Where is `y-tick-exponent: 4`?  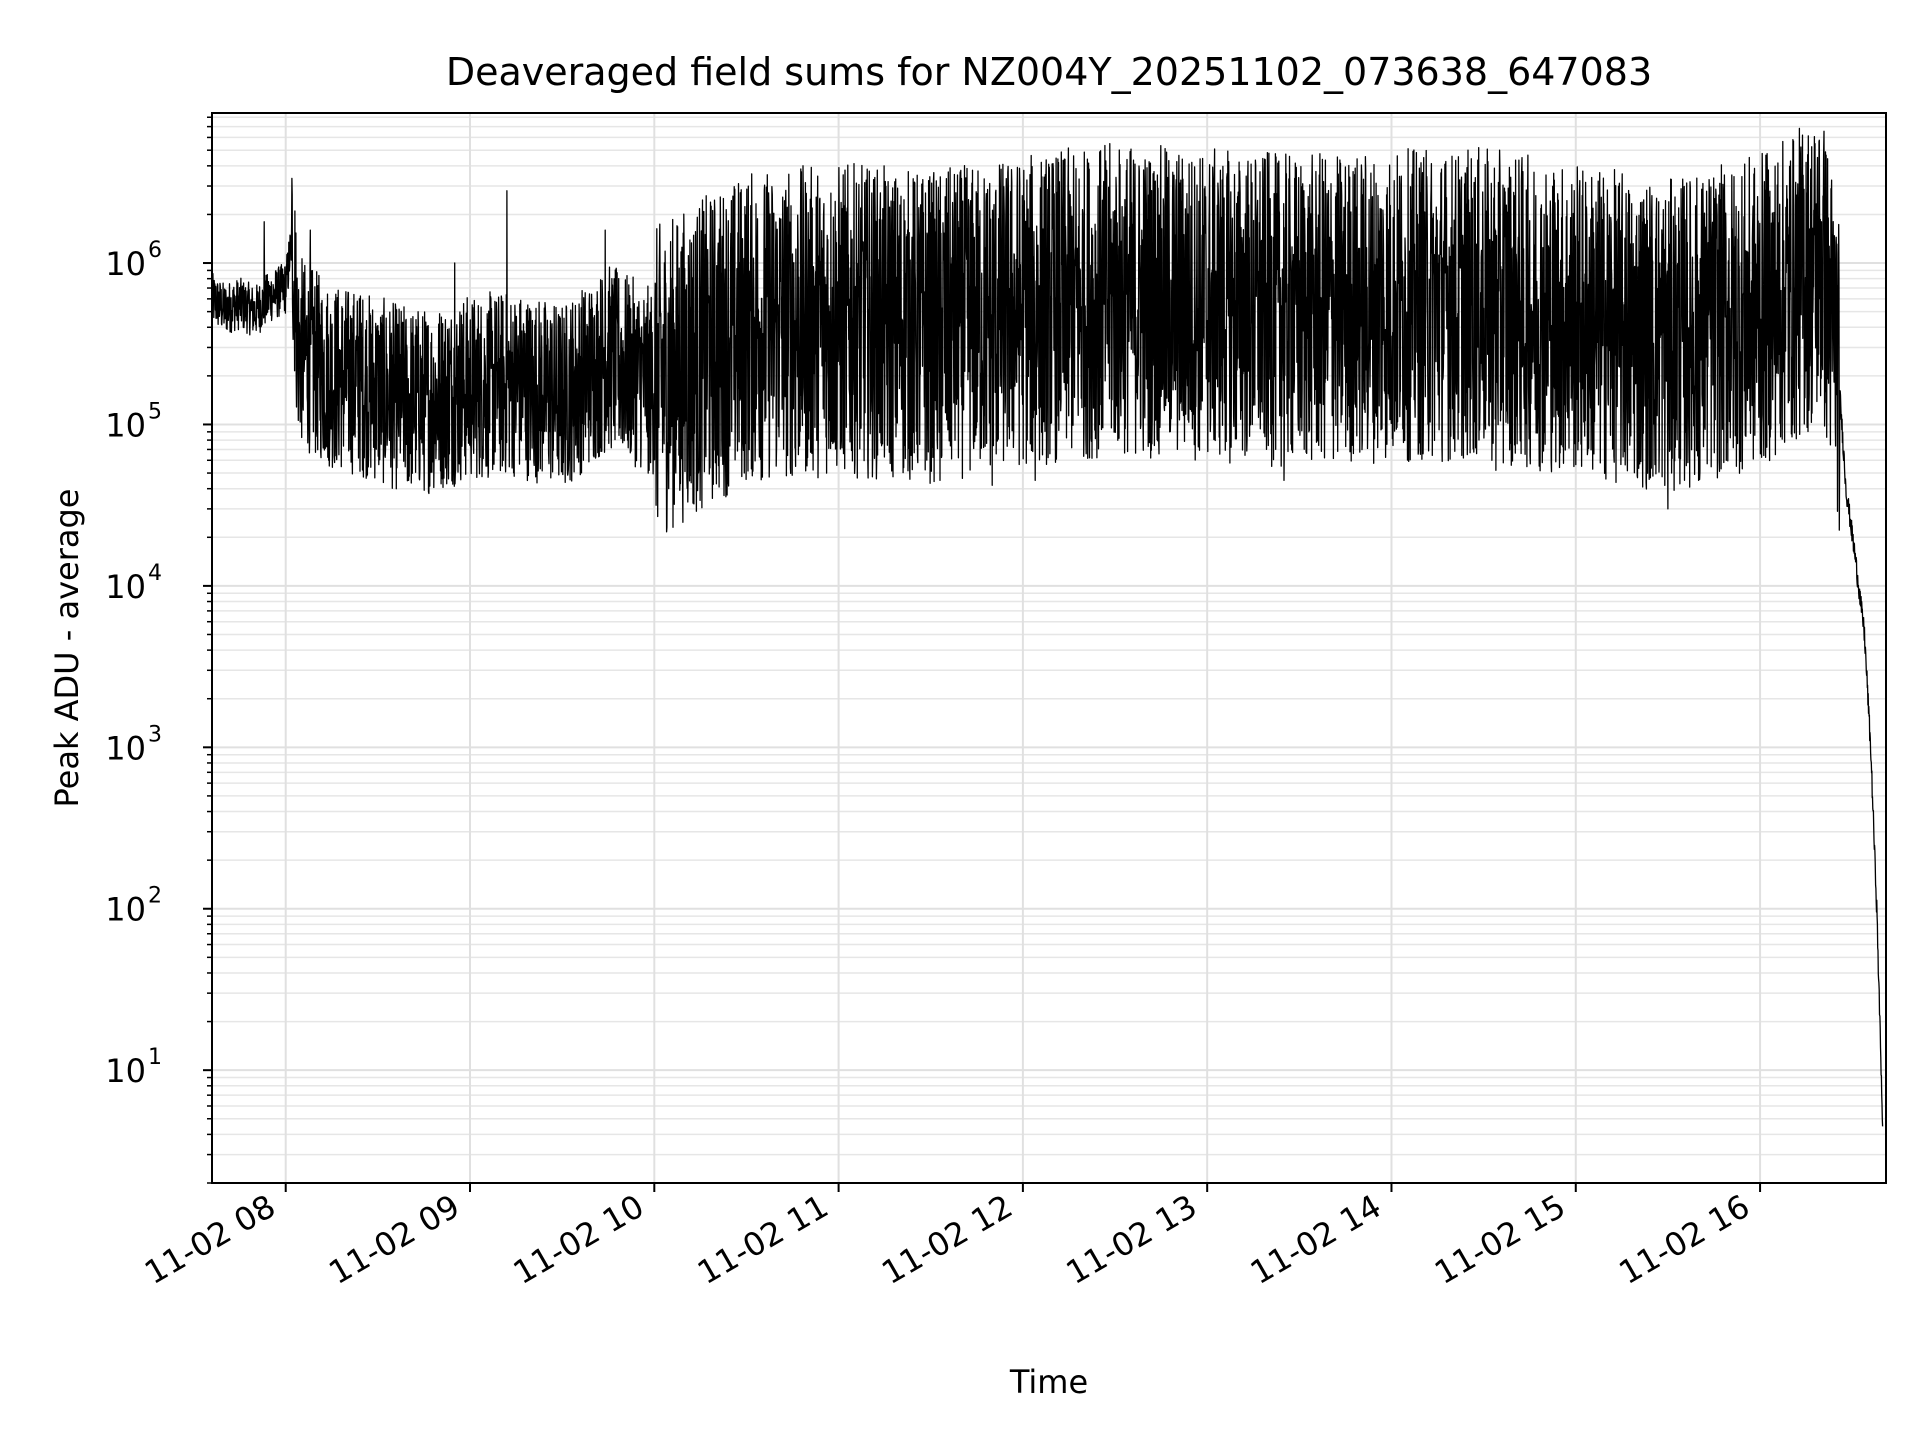 y-tick-exponent: 4 is located at coordinates (155, 573).